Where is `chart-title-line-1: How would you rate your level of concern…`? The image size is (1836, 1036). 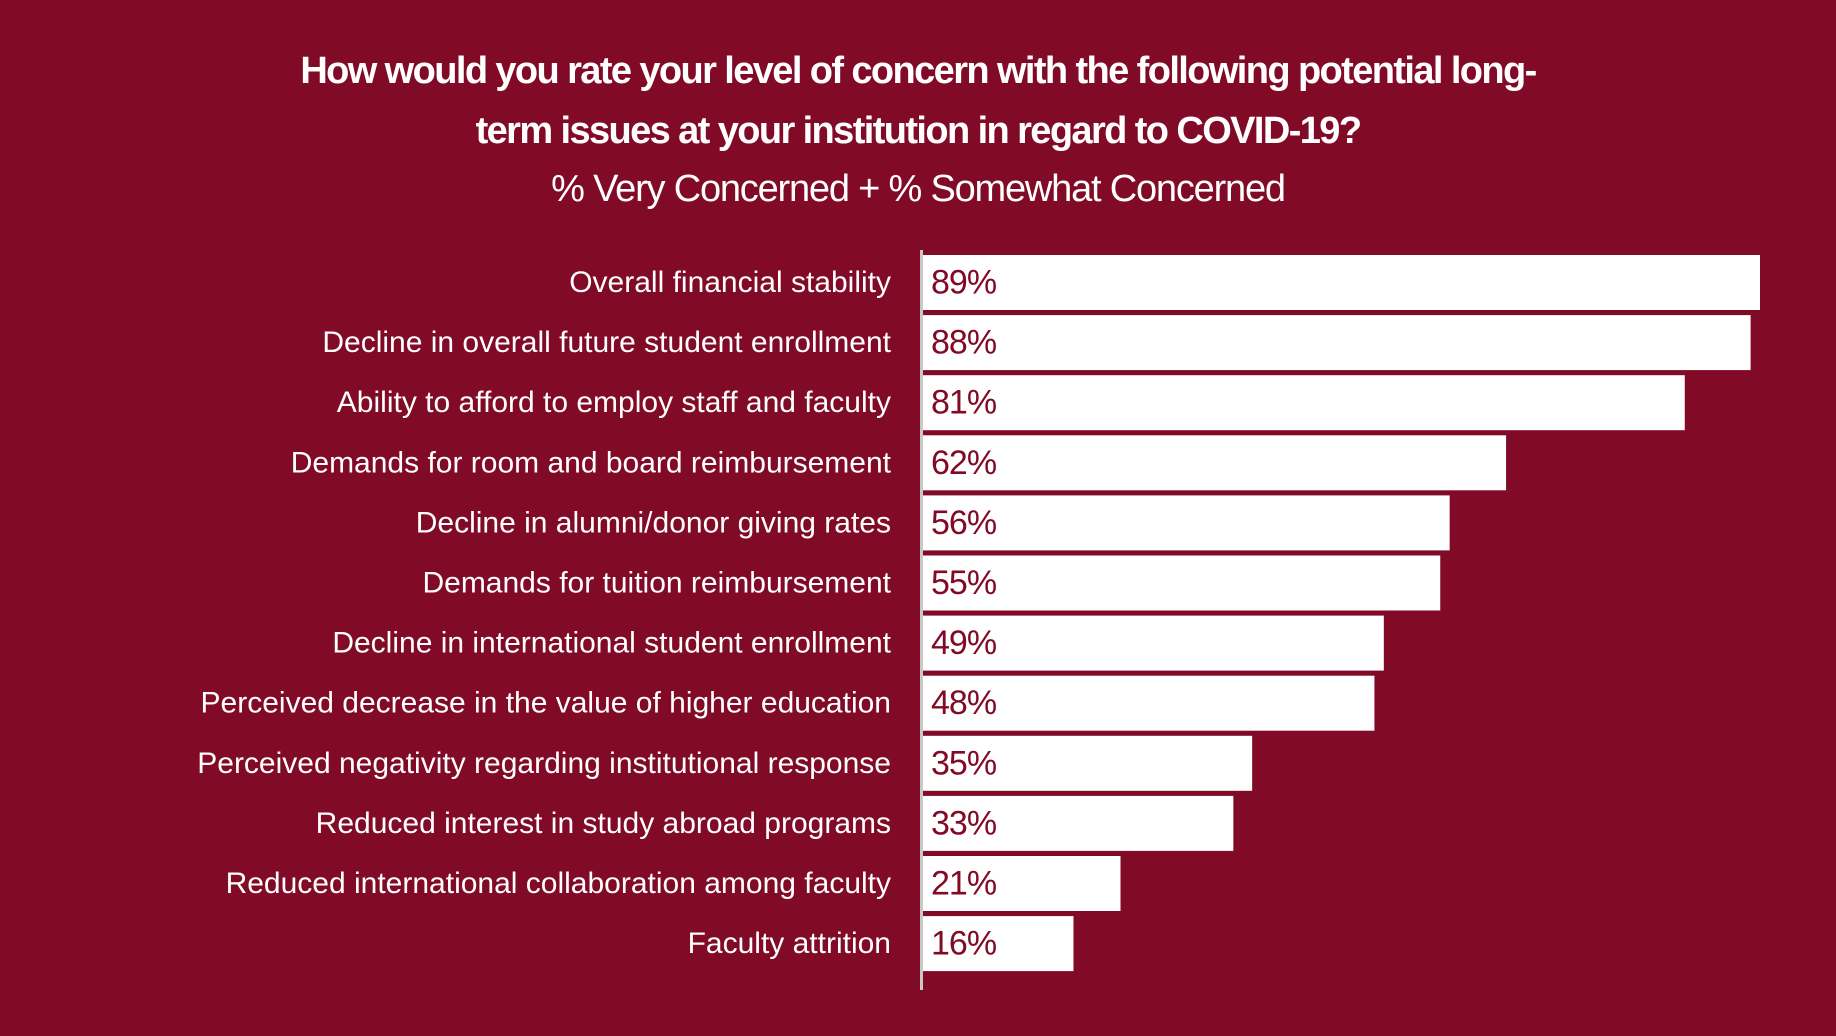 chart-title-line-1: How would you rate your level of concern… is located at coordinates (918, 71).